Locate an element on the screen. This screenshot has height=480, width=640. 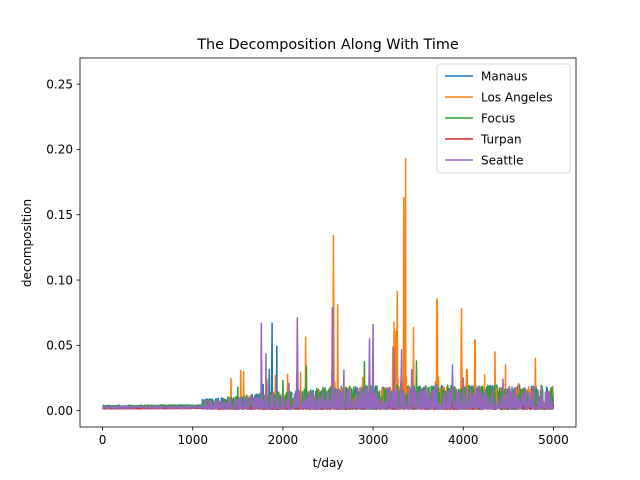
y-tick-label: 0.10 is located at coordinates (59, 280).